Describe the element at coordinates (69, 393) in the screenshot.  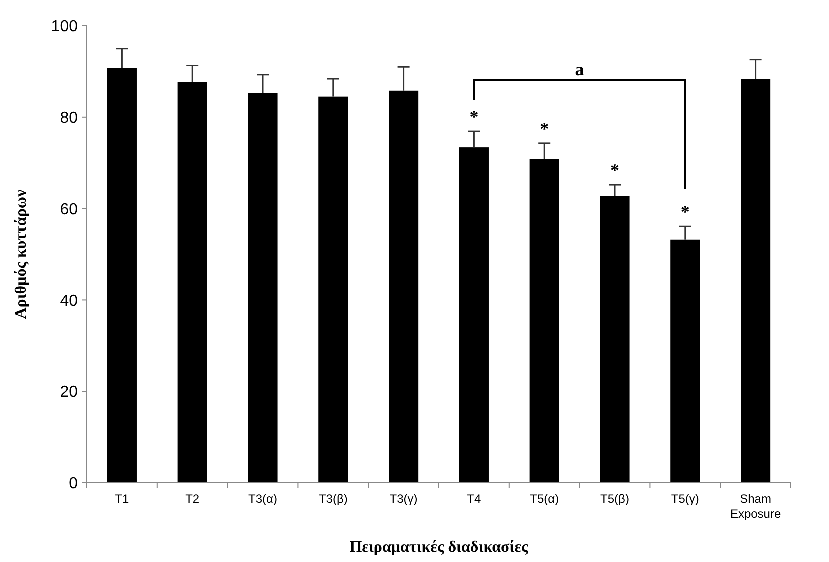
I see `y-tick-label: 20` at that location.